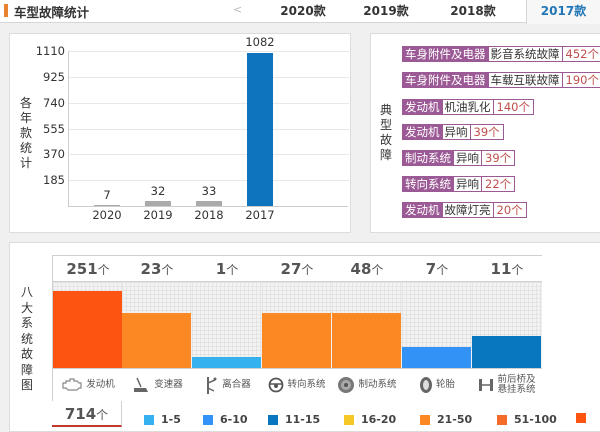 The height and width of the screenshot is (432, 600). Describe the element at coordinates (473, 11) in the screenshot. I see `tab-2018: 2018款` at that location.